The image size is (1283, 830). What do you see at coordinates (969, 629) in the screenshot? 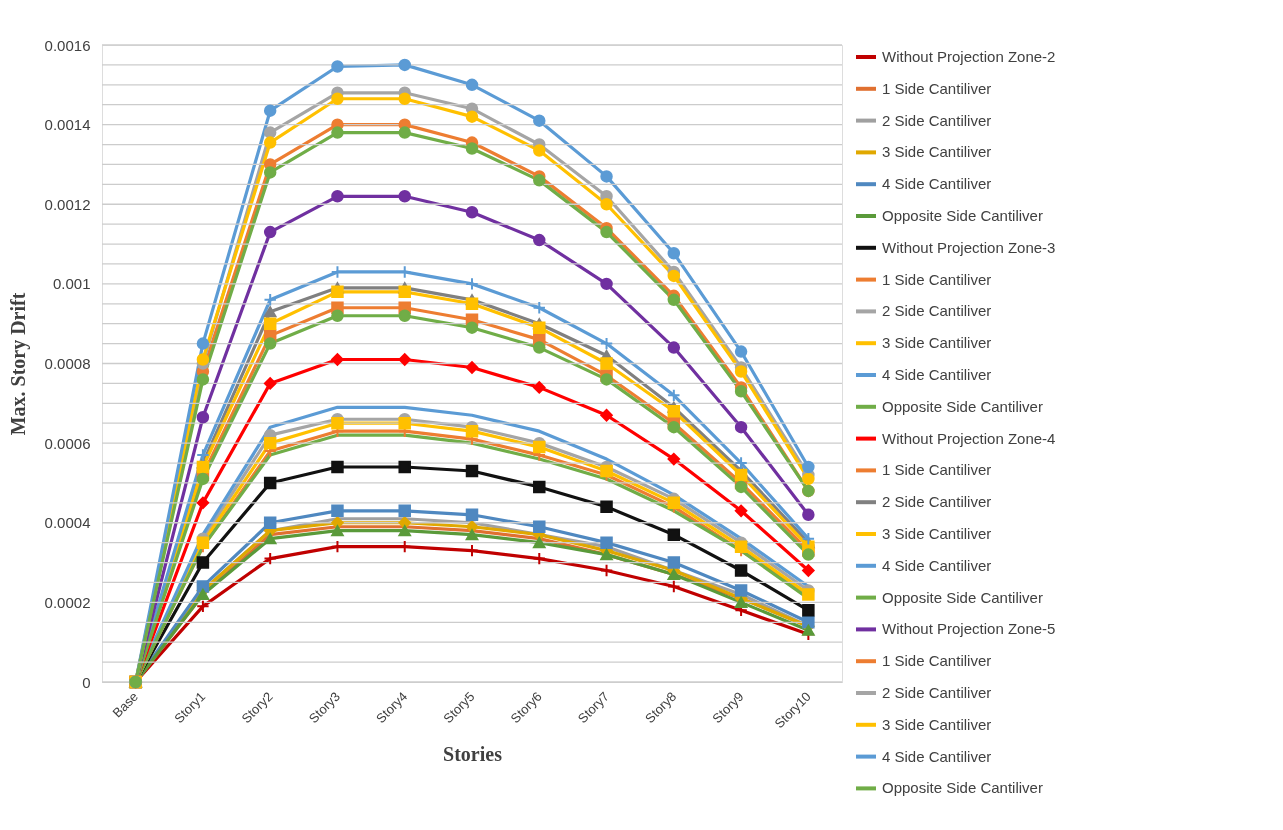
I see `legend-label: Without Projection Zone-5` at bounding box center [969, 629].